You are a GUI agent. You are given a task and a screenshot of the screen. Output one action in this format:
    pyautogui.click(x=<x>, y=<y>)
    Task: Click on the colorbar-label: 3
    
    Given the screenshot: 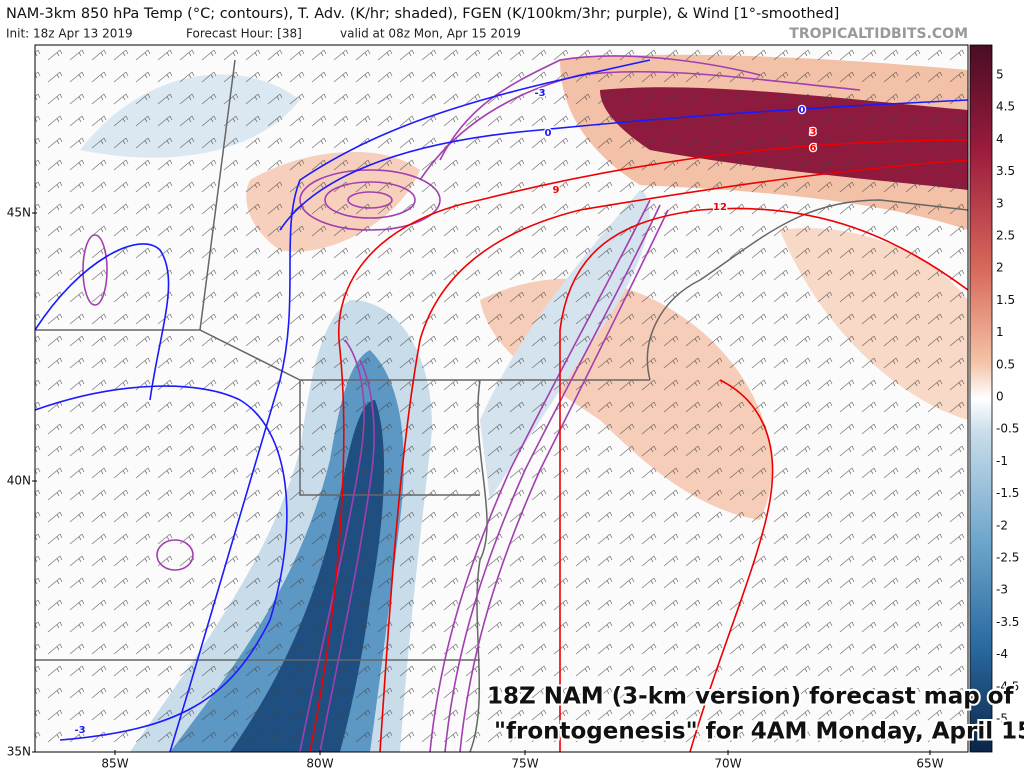 What is the action you would take?
    pyautogui.click(x=1000, y=203)
    